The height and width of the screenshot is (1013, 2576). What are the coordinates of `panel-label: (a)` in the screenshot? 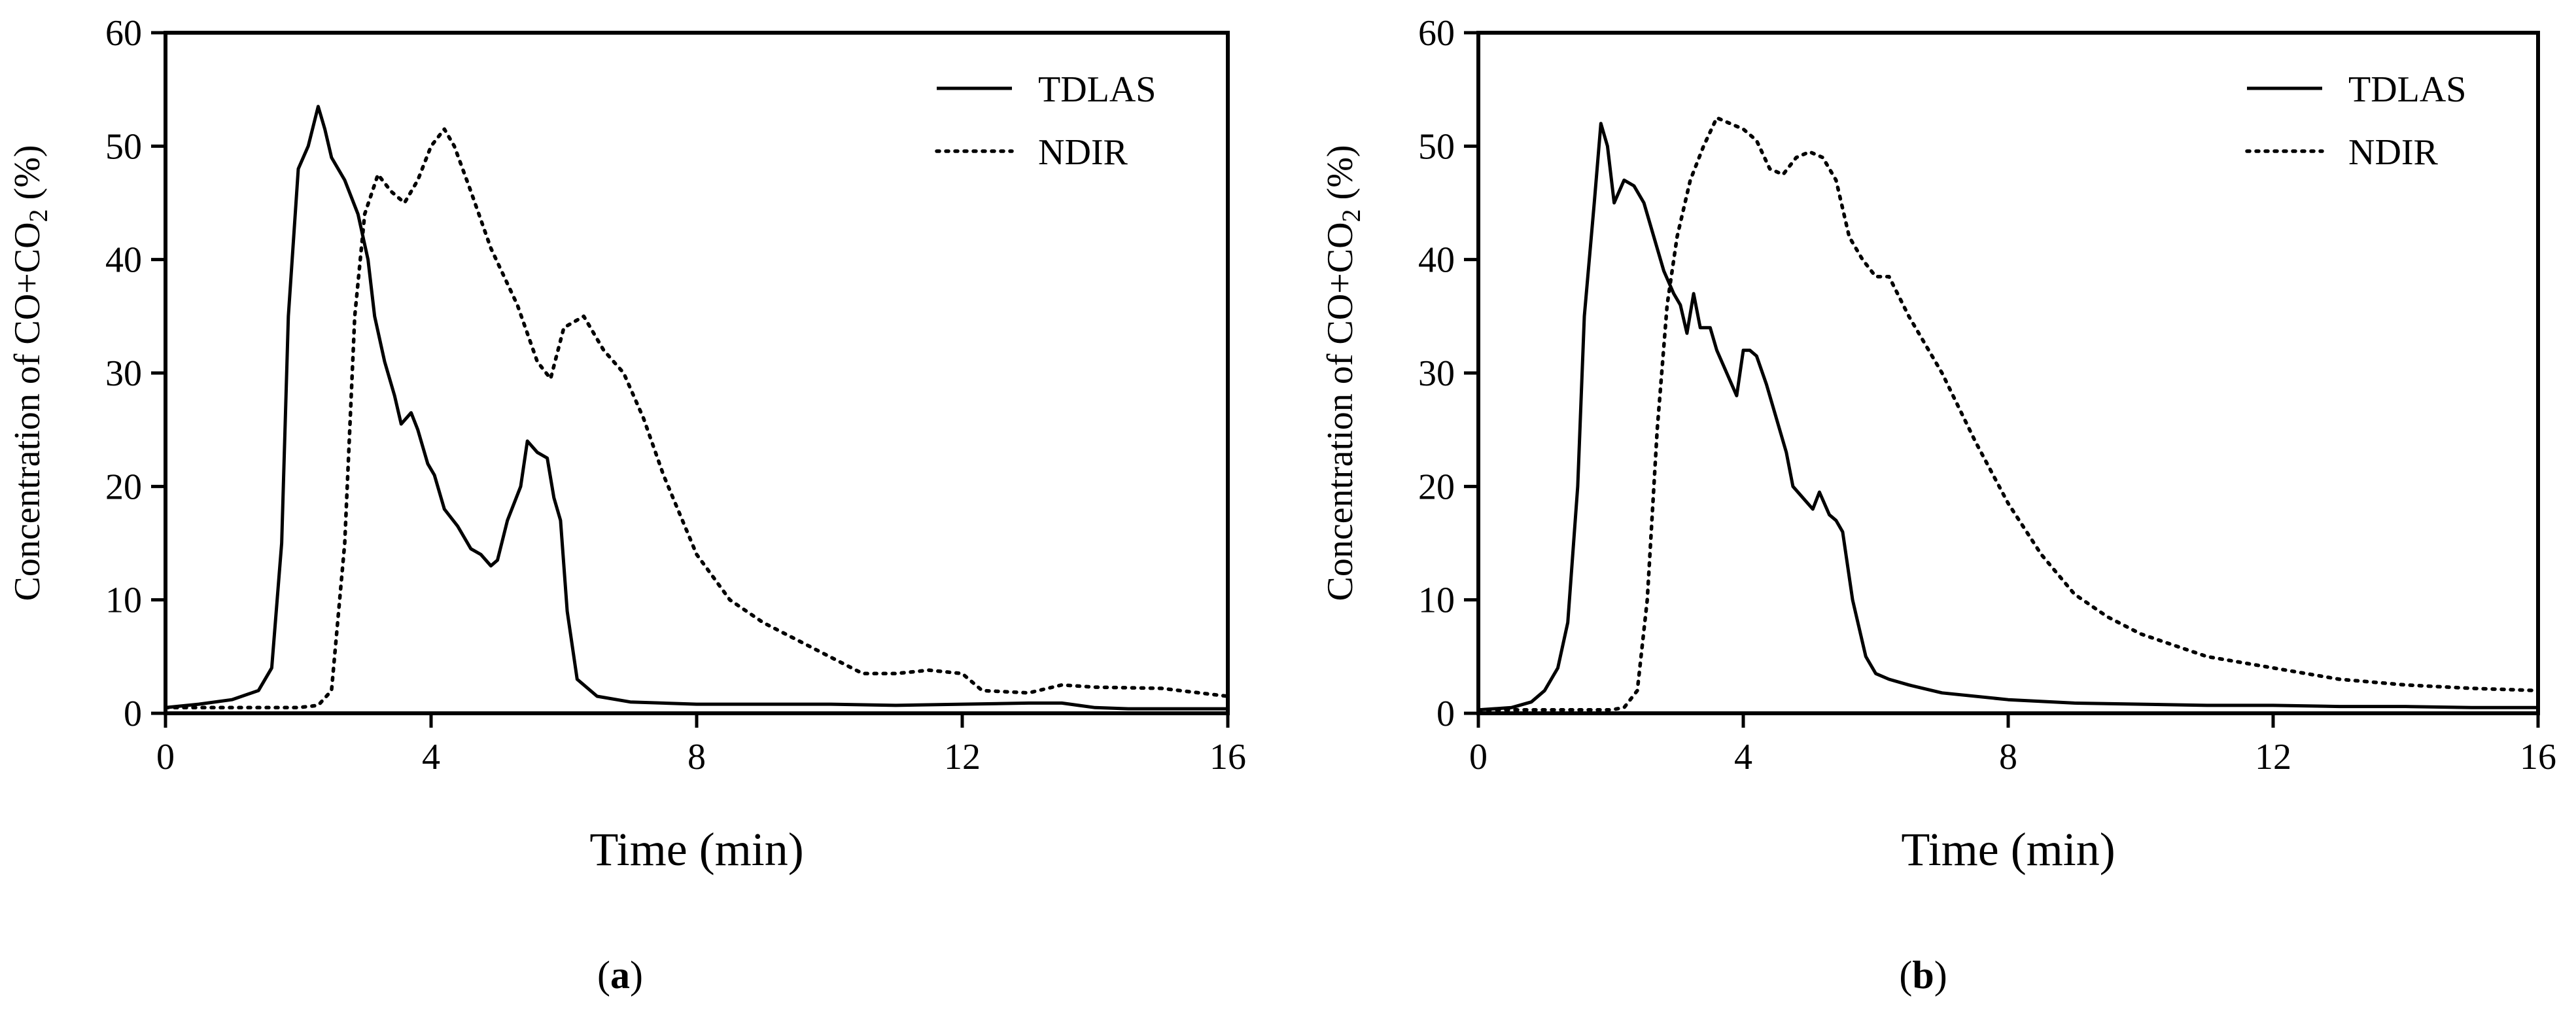 It's located at (620, 975).